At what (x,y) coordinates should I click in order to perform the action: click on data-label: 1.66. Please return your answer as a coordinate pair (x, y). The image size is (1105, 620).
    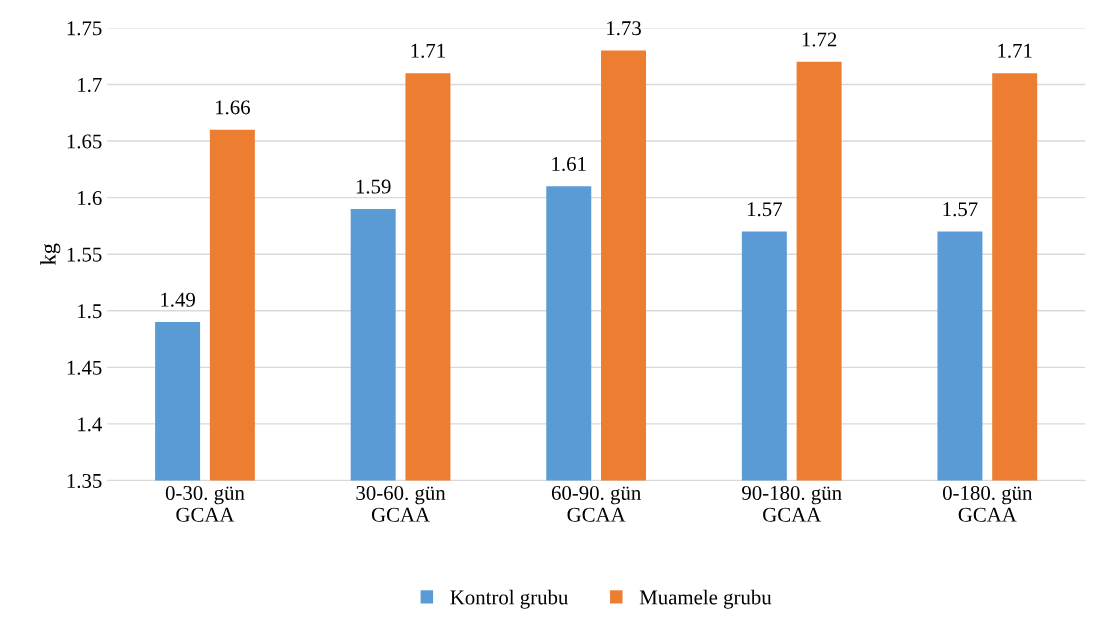
    Looking at the image, I should click on (232, 107).